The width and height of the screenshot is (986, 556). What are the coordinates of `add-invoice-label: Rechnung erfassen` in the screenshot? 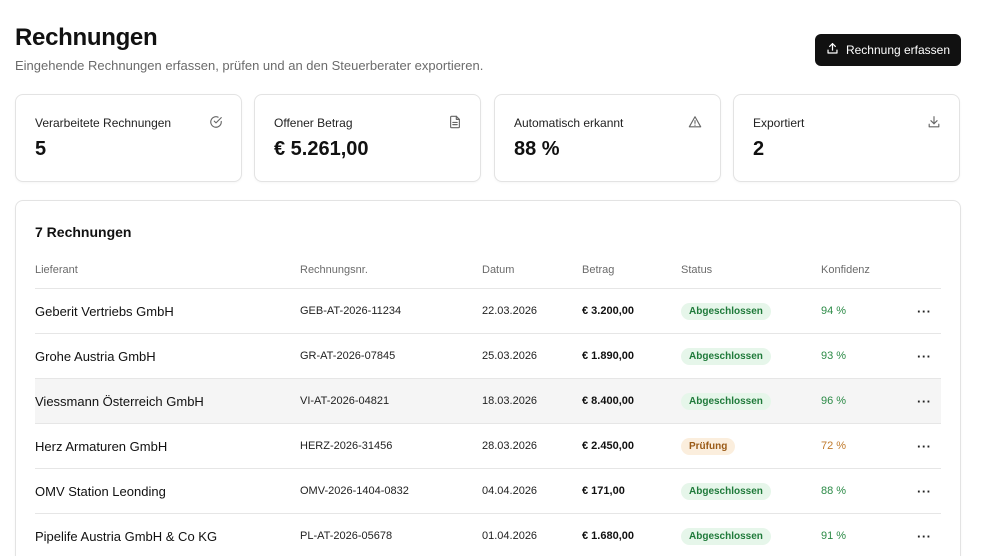 It's located at (898, 50).